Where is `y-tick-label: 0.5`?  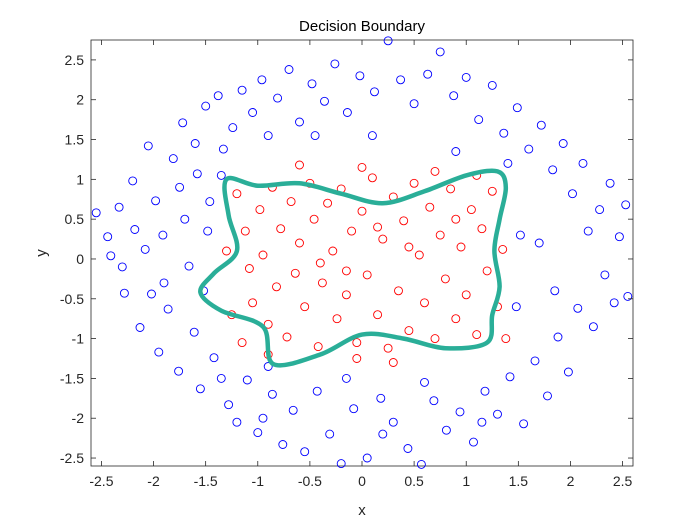
y-tick-label: 0.5 is located at coordinates (75, 219).